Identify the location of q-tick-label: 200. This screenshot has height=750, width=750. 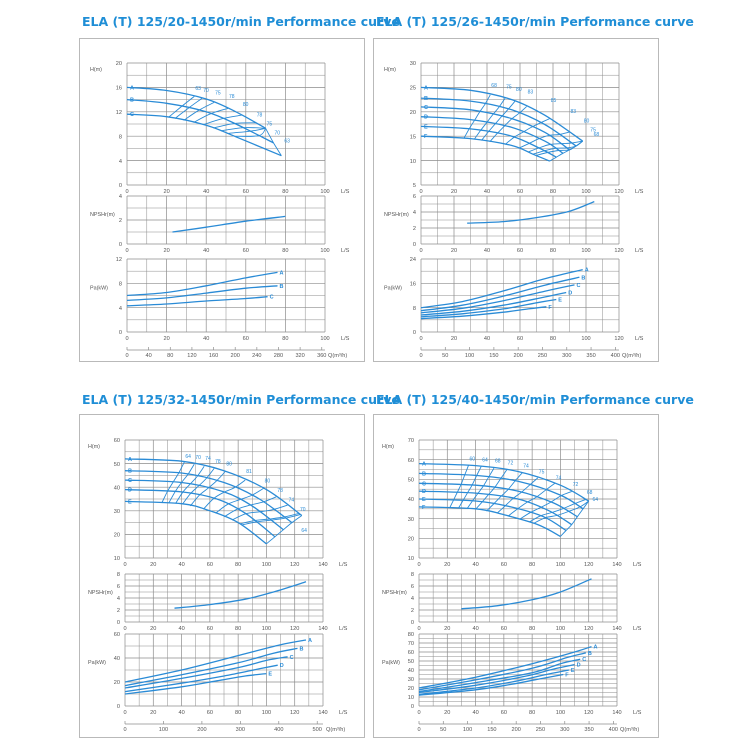
(516, 730).